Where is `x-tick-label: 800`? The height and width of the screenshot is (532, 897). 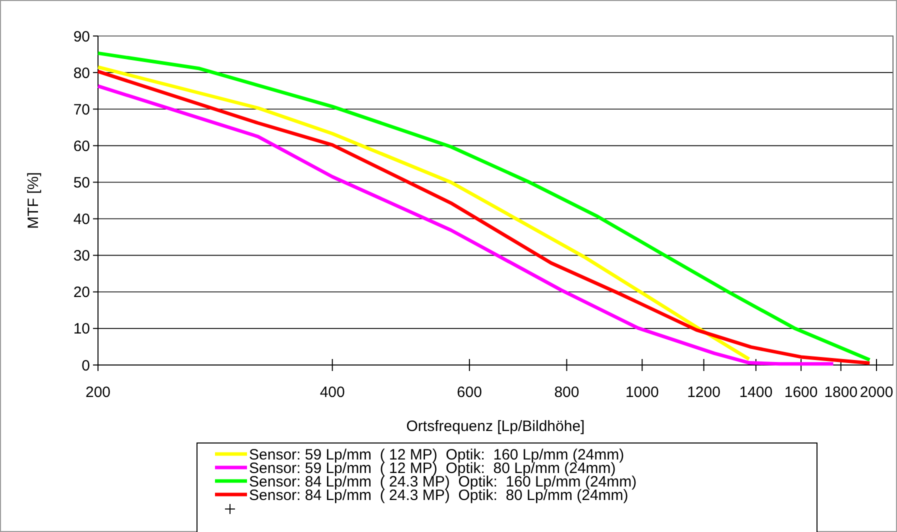 x-tick-label: 800 is located at coordinates (567, 392).